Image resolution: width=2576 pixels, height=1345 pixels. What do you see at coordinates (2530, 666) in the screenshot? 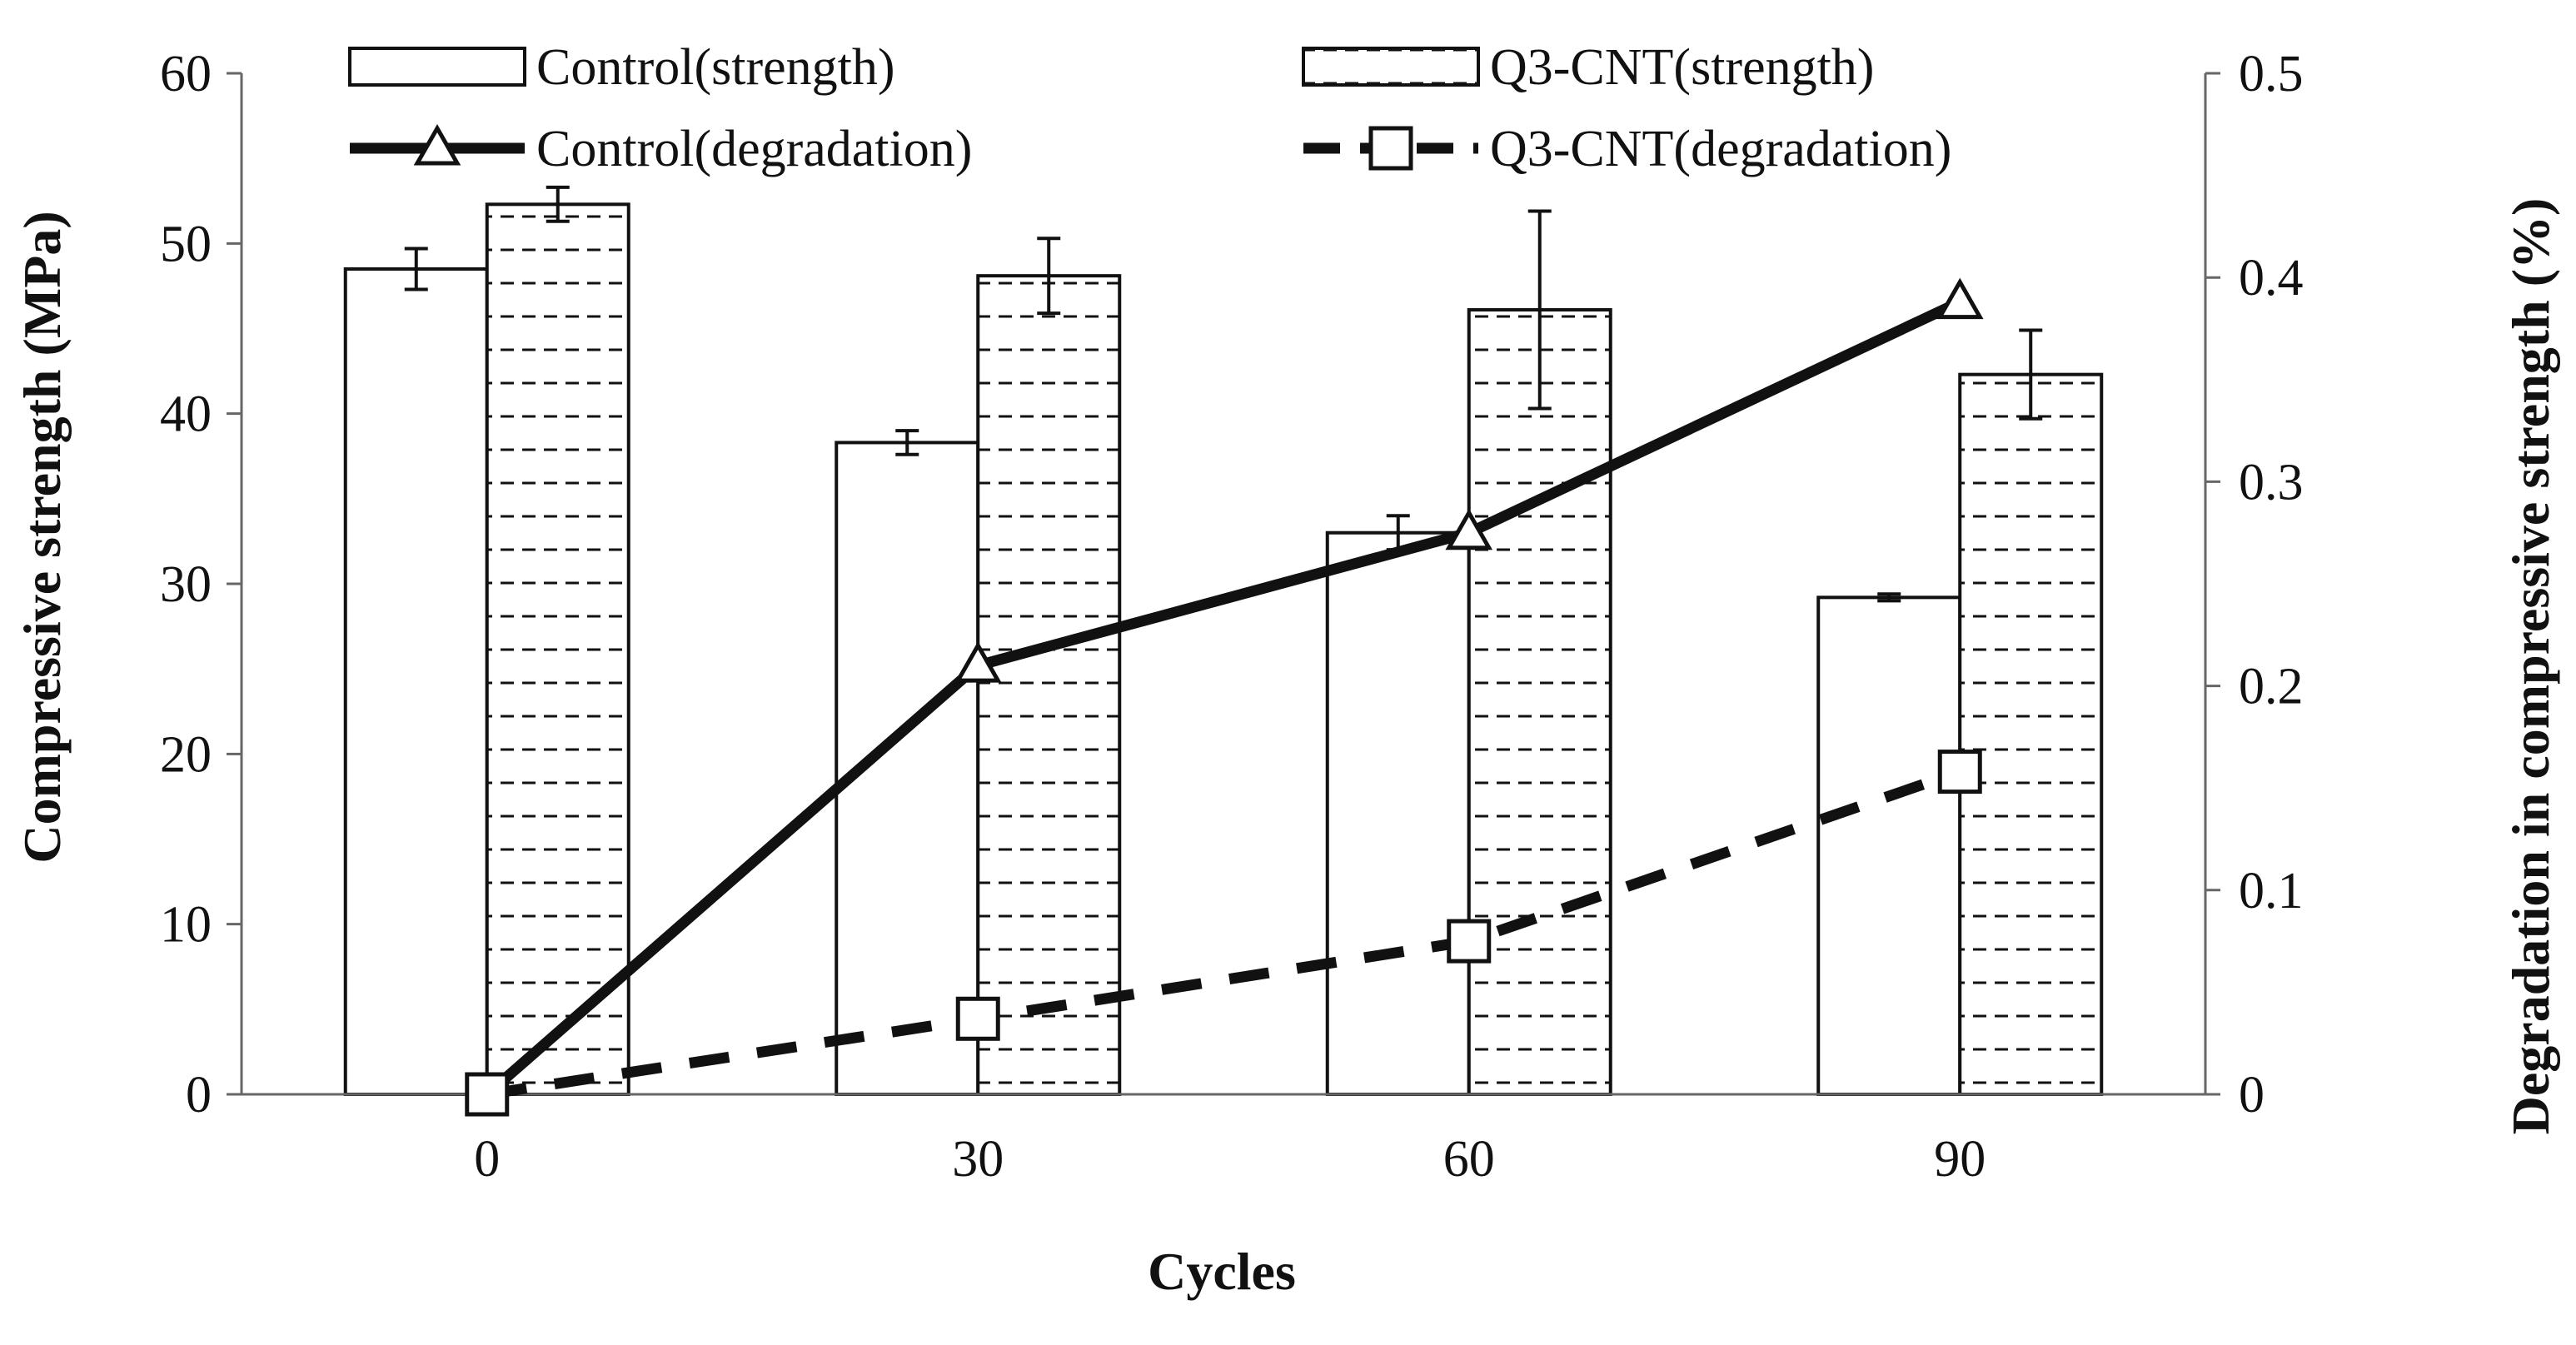
I see `y-axis-right-title: Degradation in compressive strength (%)` at bounding box center [2530, 666].